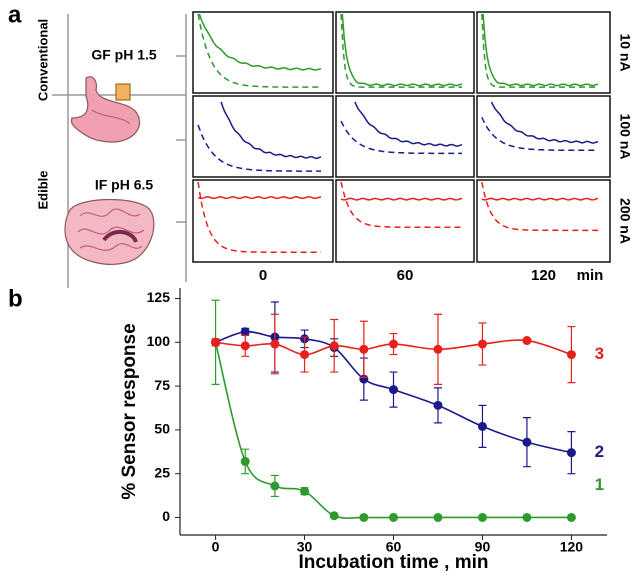  I want to click on group-label: Edible, so click(42, 189).